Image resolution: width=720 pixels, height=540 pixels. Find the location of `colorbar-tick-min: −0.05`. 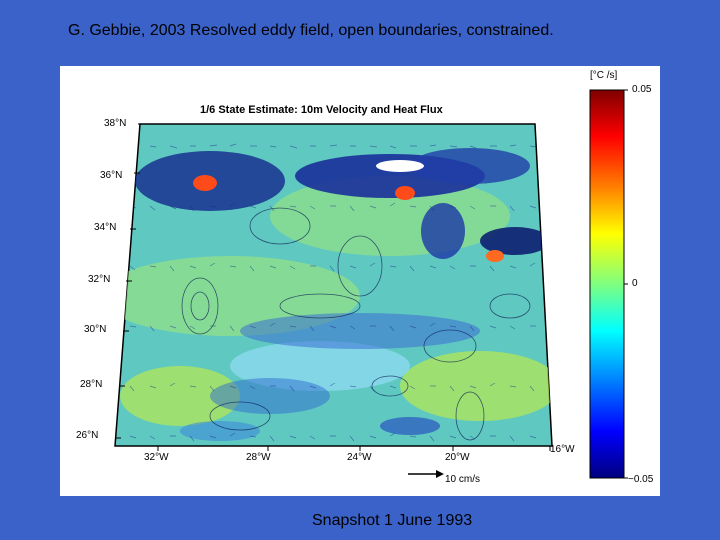

colorbar-tick-min: −0.05 is located at coordinates (641, 479).